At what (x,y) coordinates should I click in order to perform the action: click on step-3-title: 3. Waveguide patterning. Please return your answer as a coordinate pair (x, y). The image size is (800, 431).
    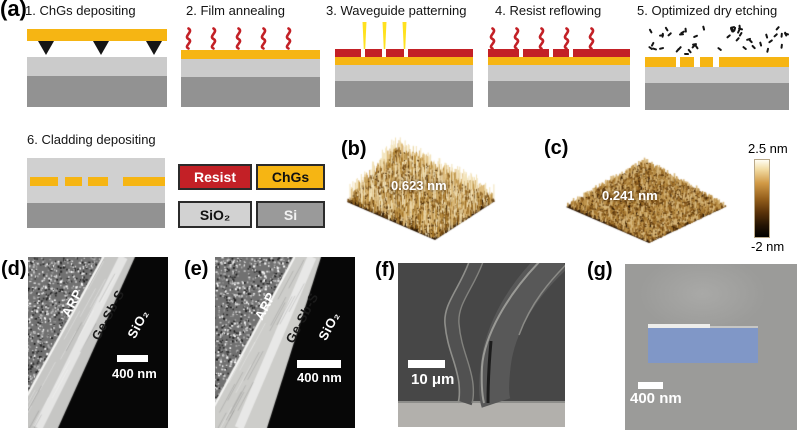
    Looking at the image, I should click on (396, 10).